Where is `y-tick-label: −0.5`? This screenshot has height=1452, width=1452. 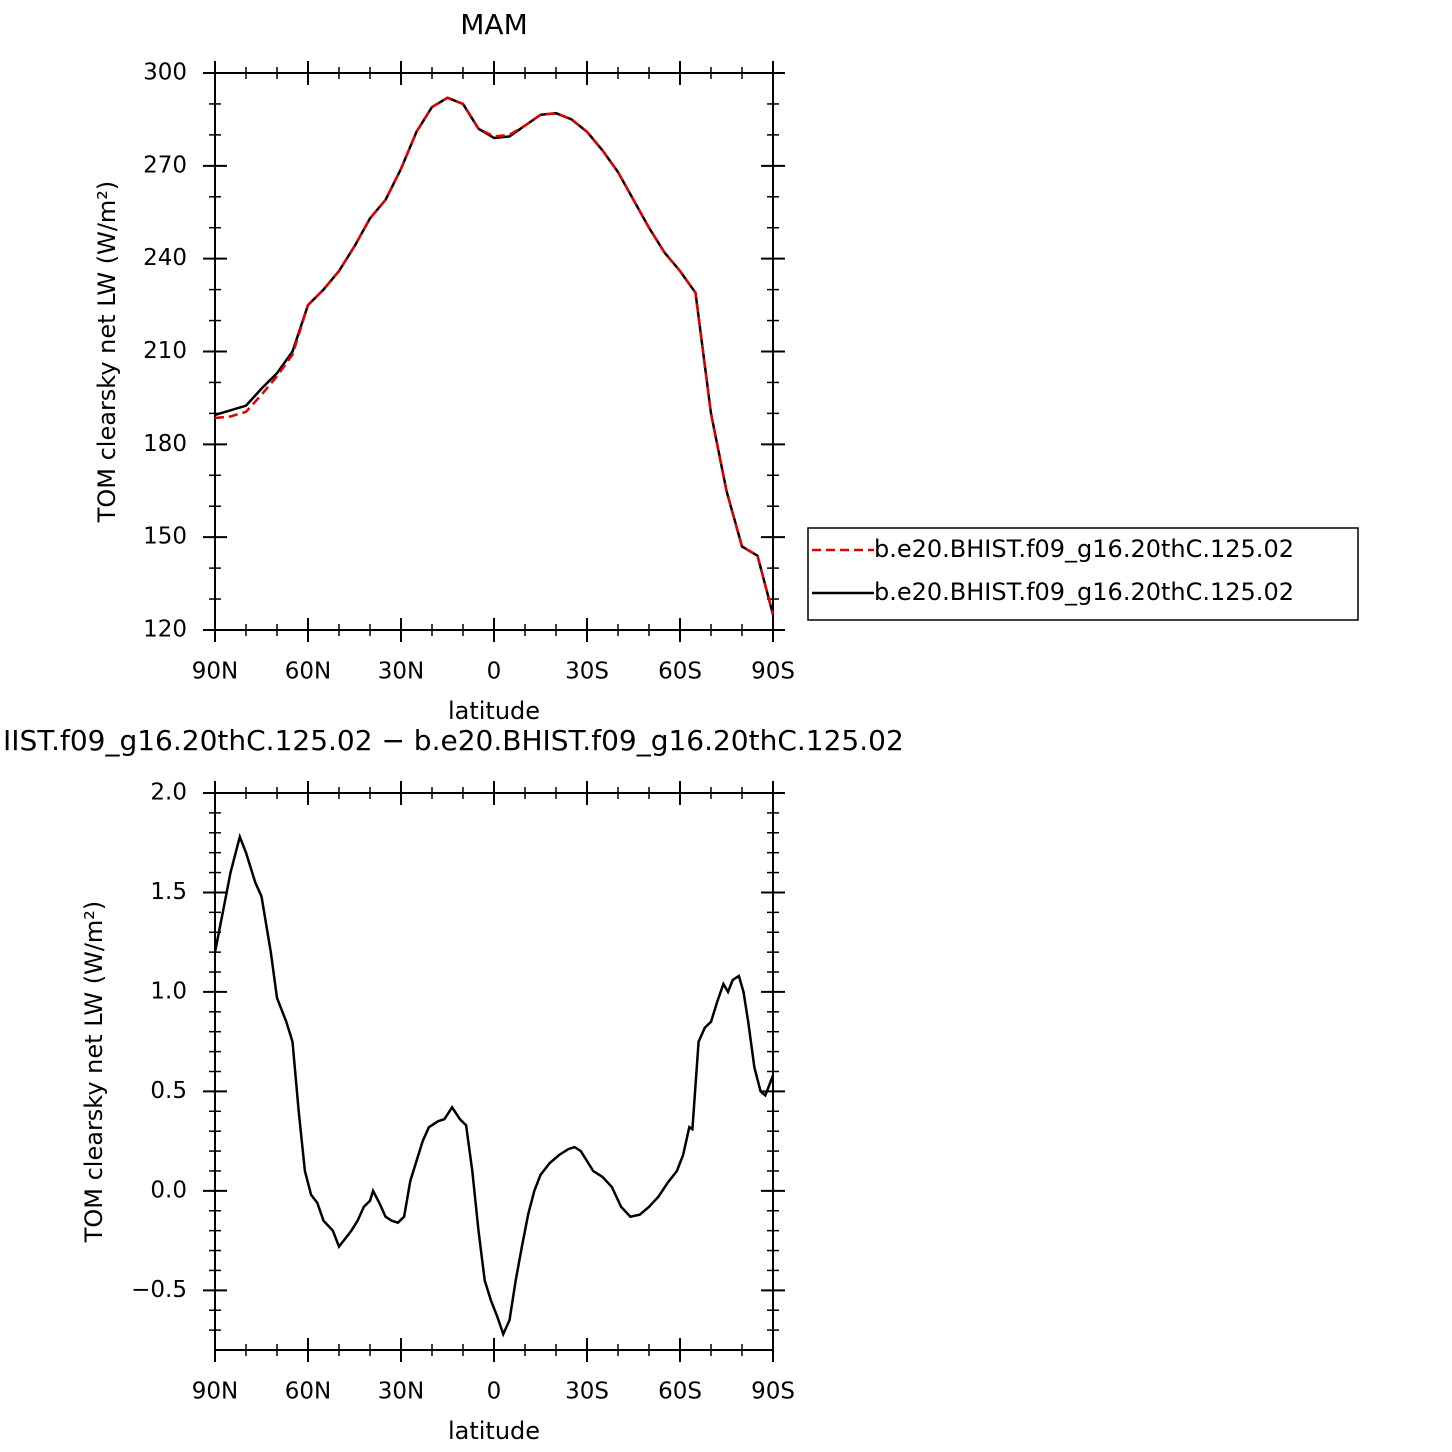
y-tick-label: −0.5 is located at coordinates (159, 1290).